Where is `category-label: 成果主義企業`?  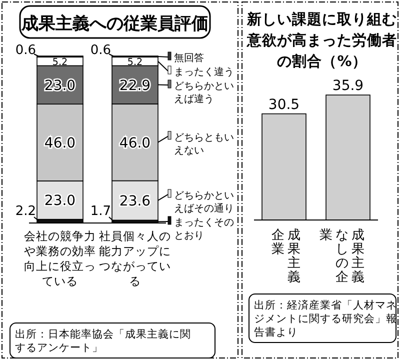
category-label: 成果主義企業 is located at coordinates (286, 256).